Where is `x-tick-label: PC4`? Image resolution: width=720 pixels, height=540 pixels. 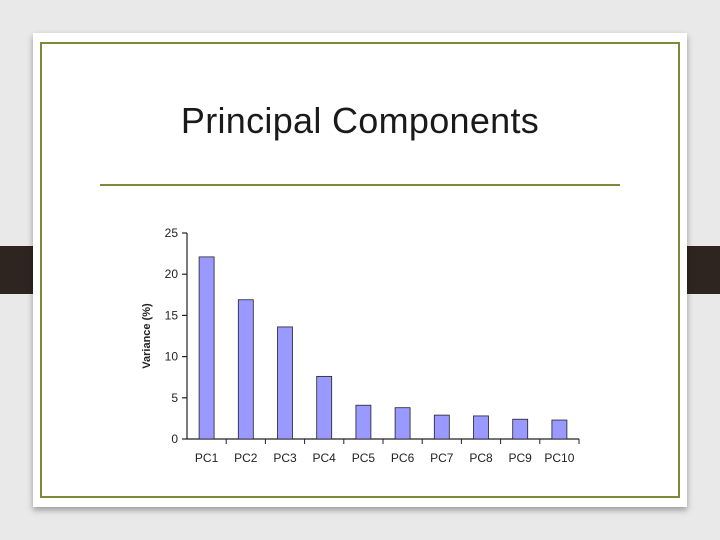 x-tick-label: PC4 is located at coordinates (325, 458).